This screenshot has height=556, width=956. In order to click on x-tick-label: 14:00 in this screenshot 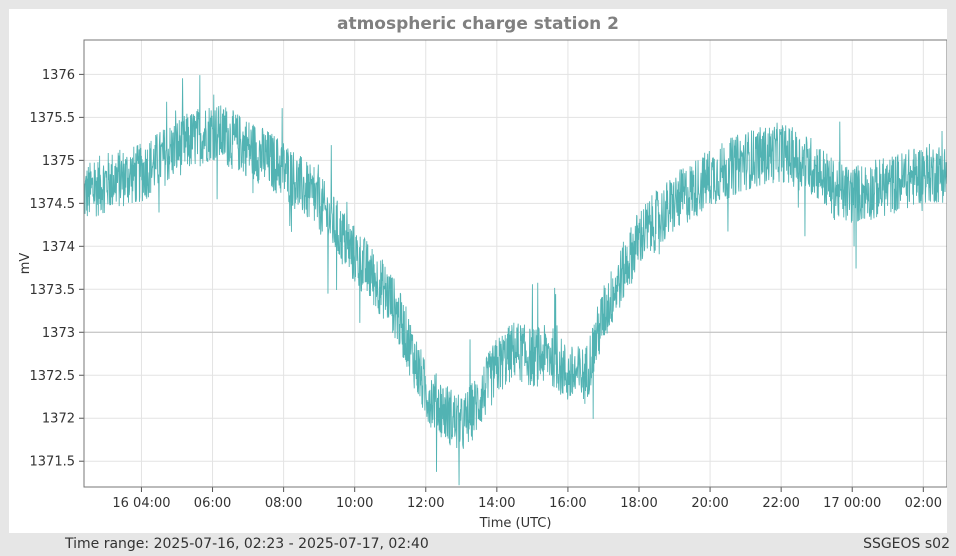, I will do `click(496, 503)`.